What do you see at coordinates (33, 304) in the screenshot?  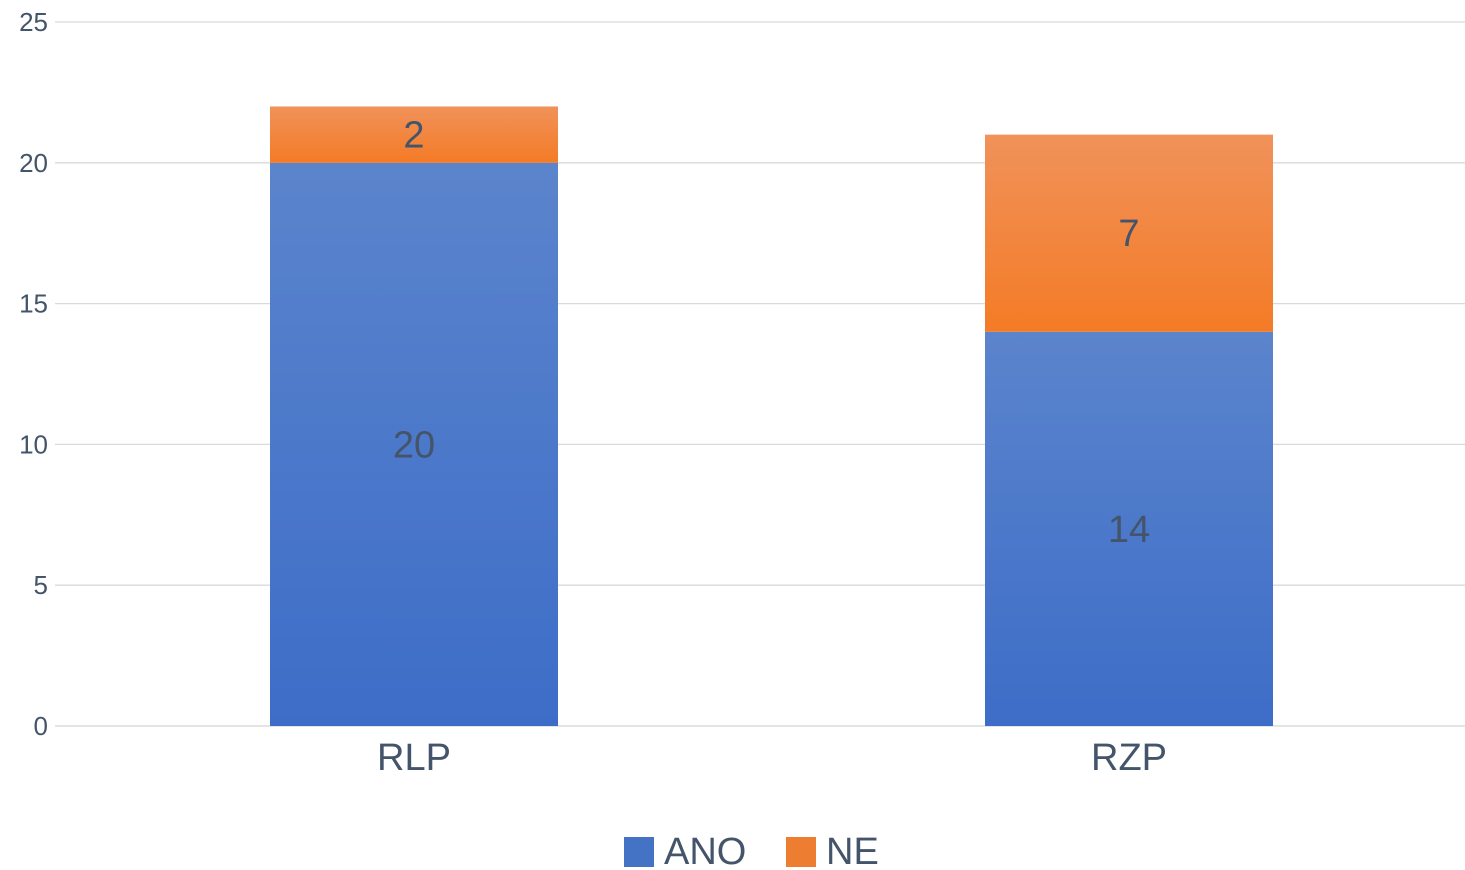 I see `y-tick-label-15: 15` at bounding box center [33, 304].